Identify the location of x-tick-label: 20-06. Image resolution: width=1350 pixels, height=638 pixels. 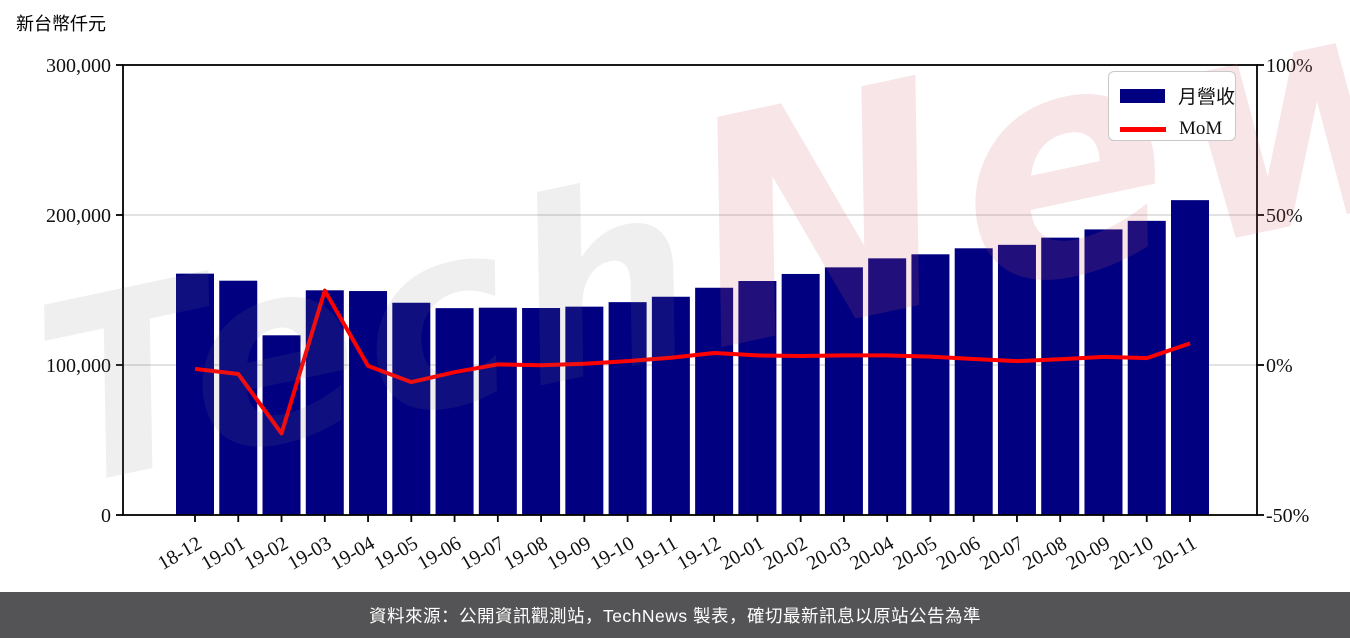
(958, 553).